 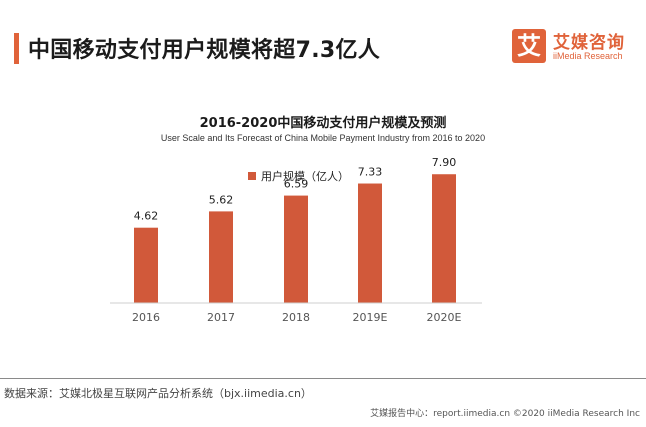 I want to click on bar-value-label: 5.62, so click(x=221, y=199).